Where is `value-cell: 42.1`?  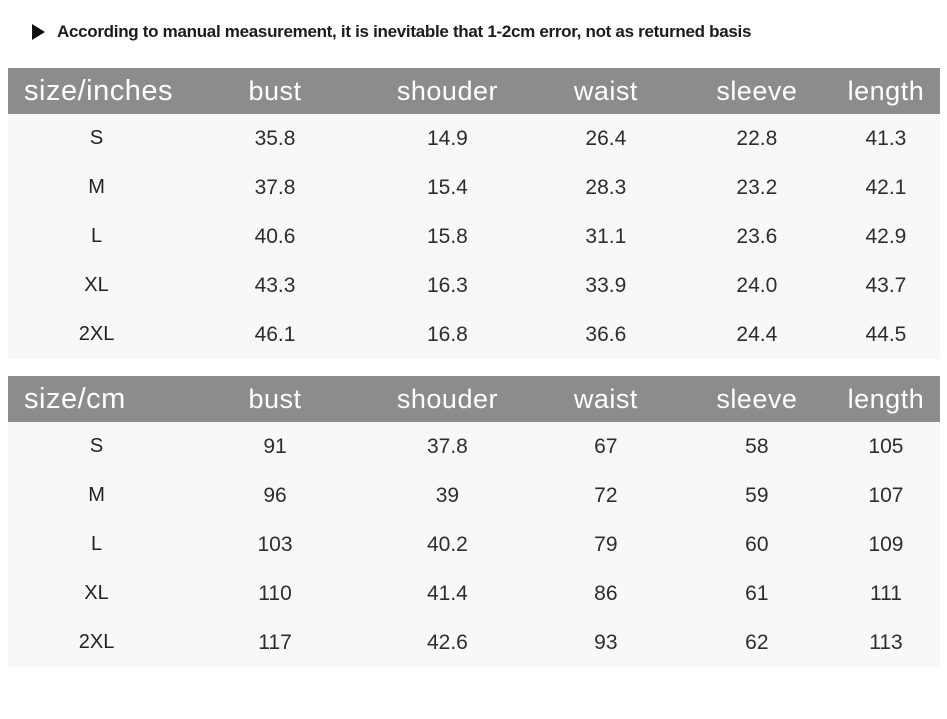
value-cell: 42.1 is located at coordinates (885, 187).